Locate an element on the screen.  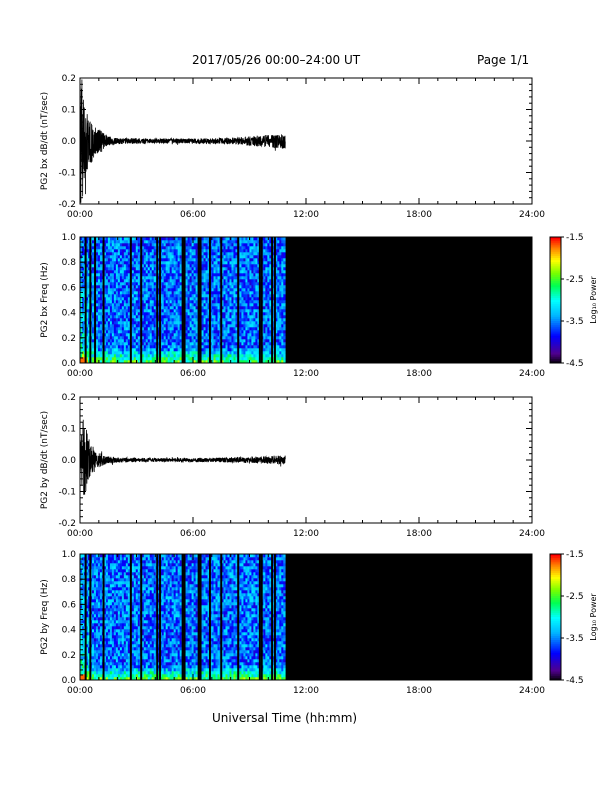
colorbar-segment is located at coordinates (555, 318).